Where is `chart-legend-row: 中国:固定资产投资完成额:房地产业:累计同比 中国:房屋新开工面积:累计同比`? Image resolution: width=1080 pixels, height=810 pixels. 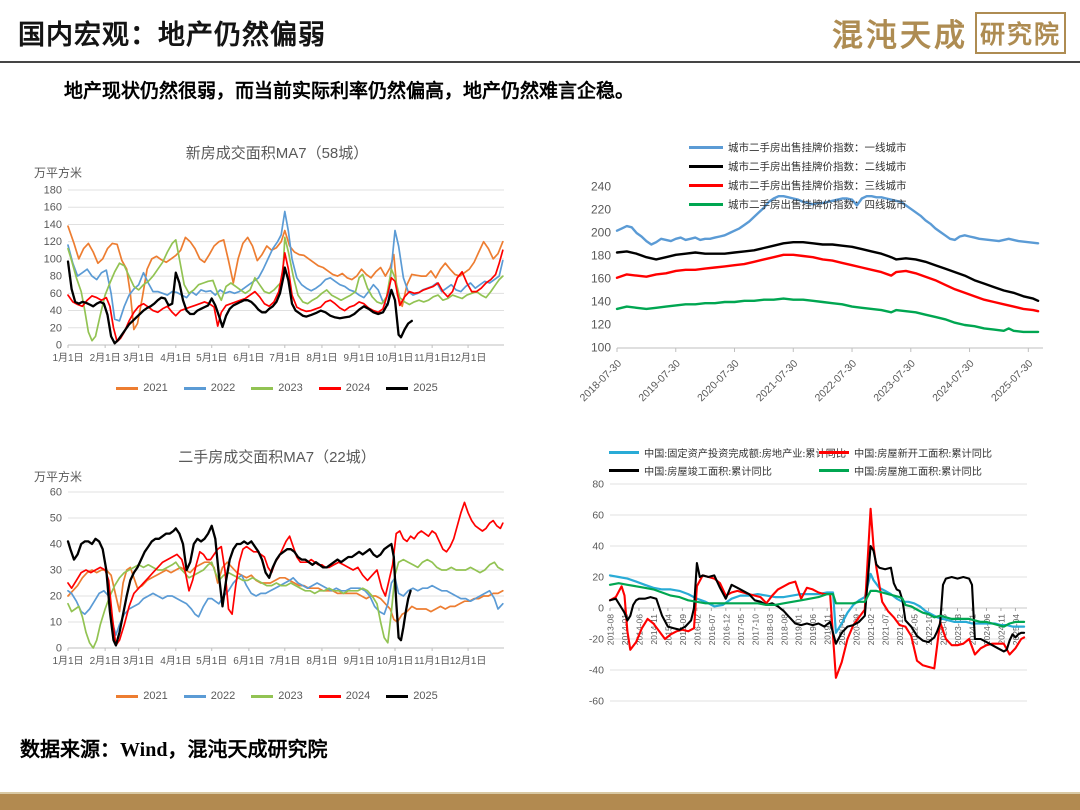 chart-legend-row: 中国:固定资产投资完成额:房地产业:累计同比 中国:房屋新开工面积:累计同比 is located at coordinates (800, 452).